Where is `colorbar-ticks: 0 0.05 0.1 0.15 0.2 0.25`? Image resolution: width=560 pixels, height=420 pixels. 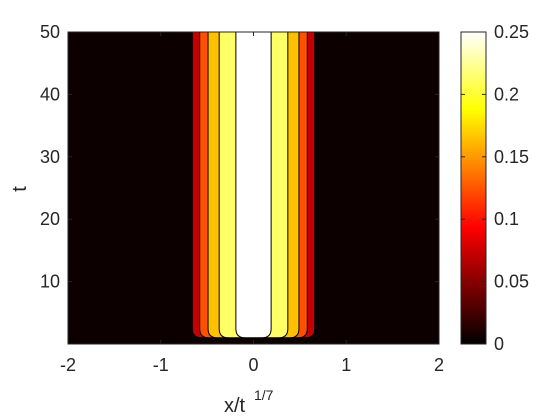 colorbar-ticks: 0 0.05 0.1 0.15 0.2 0.25 is located at coordinates (495, 188).